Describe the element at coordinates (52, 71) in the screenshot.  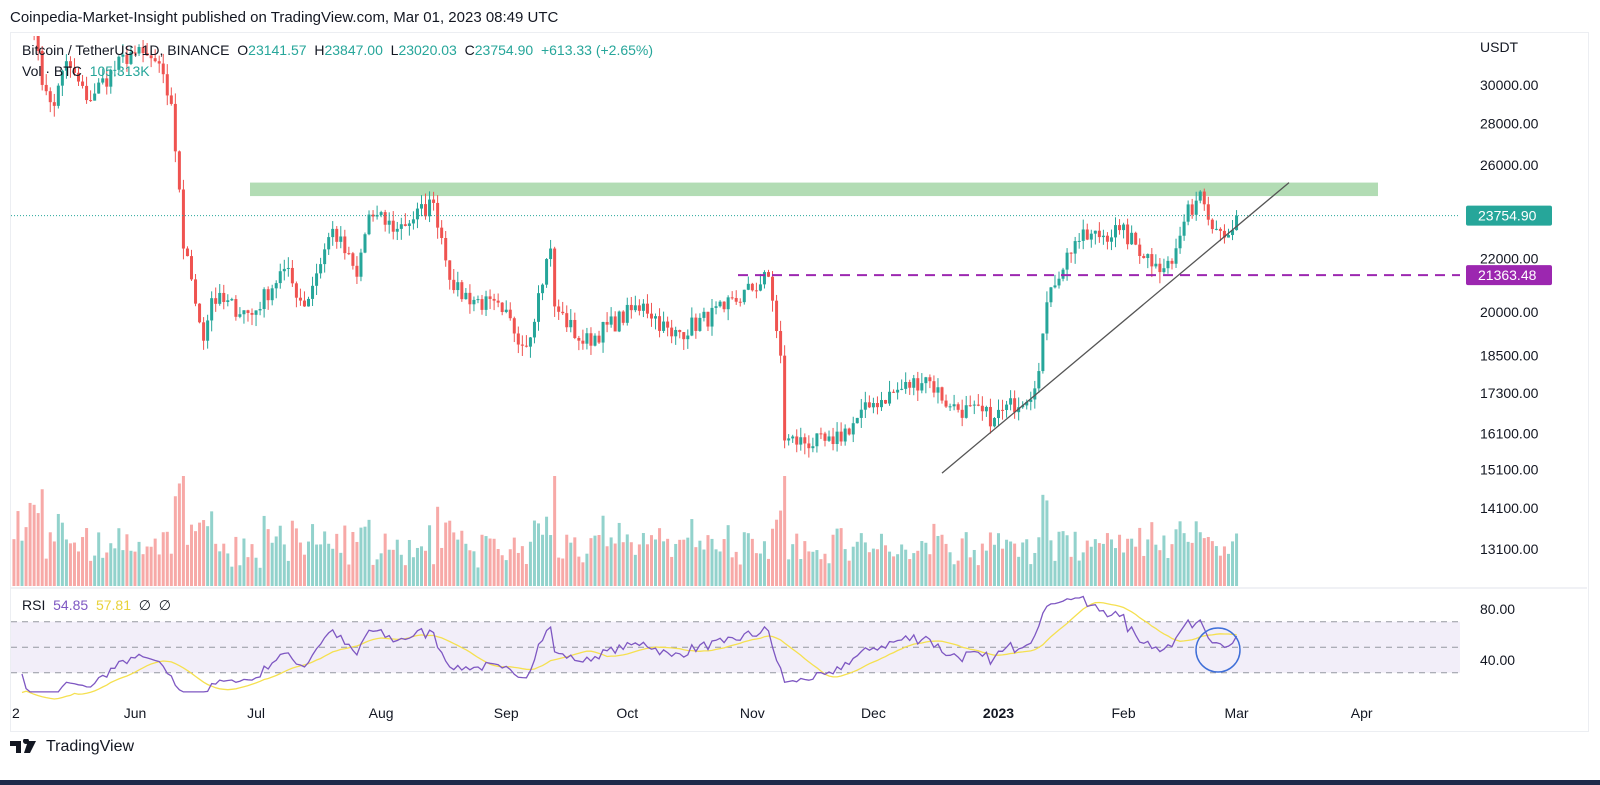
I see `volume-label: Vol · BTC` at that location.